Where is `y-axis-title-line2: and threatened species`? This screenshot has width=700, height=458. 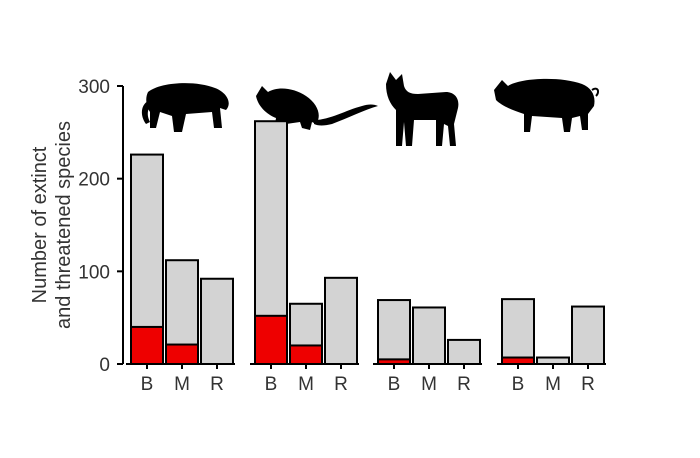 y-axis-title-line2: and threatened species is located at coordinates (64, 225).